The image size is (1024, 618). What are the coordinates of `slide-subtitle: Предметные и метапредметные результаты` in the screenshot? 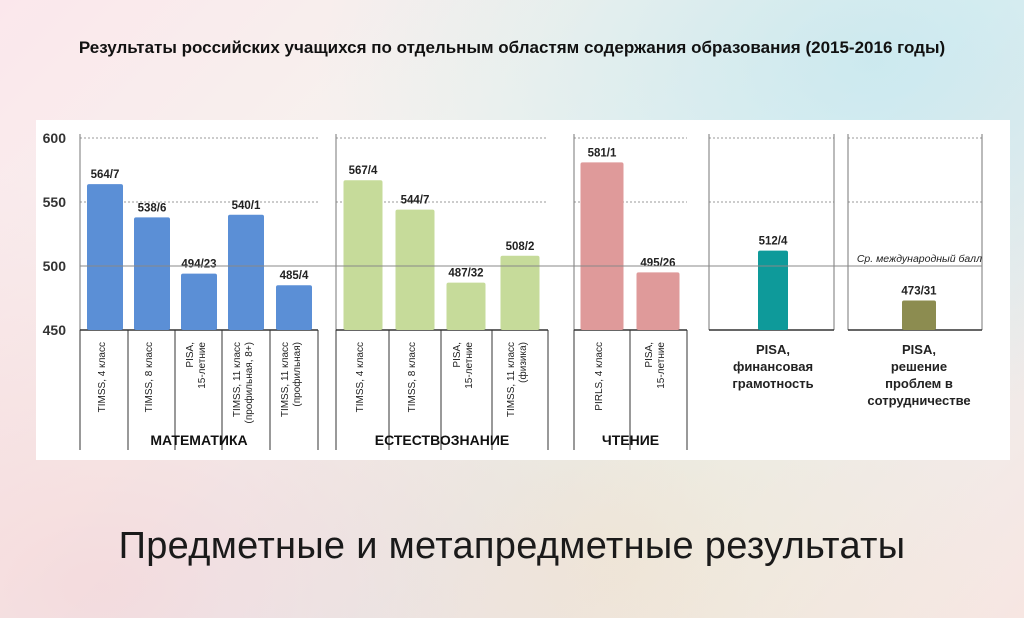 It's located at (512, 546).